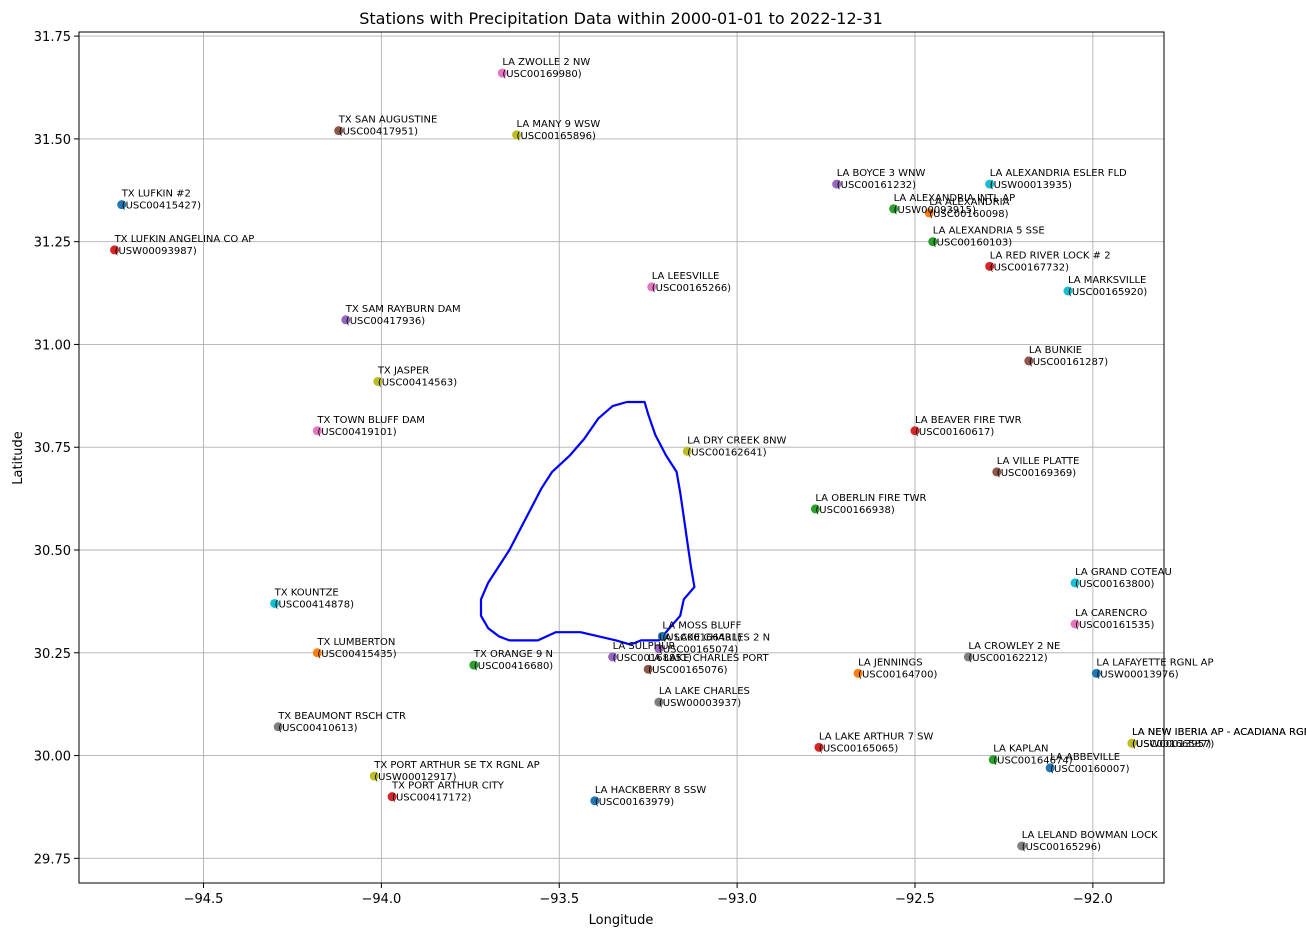 This screenshot has width=1306, height=936. What do you see at coordinates (968, 420) in the screenshot?
I see `station-name: LA BEAVER FIRE TWR` at bounding box center [968, 420].